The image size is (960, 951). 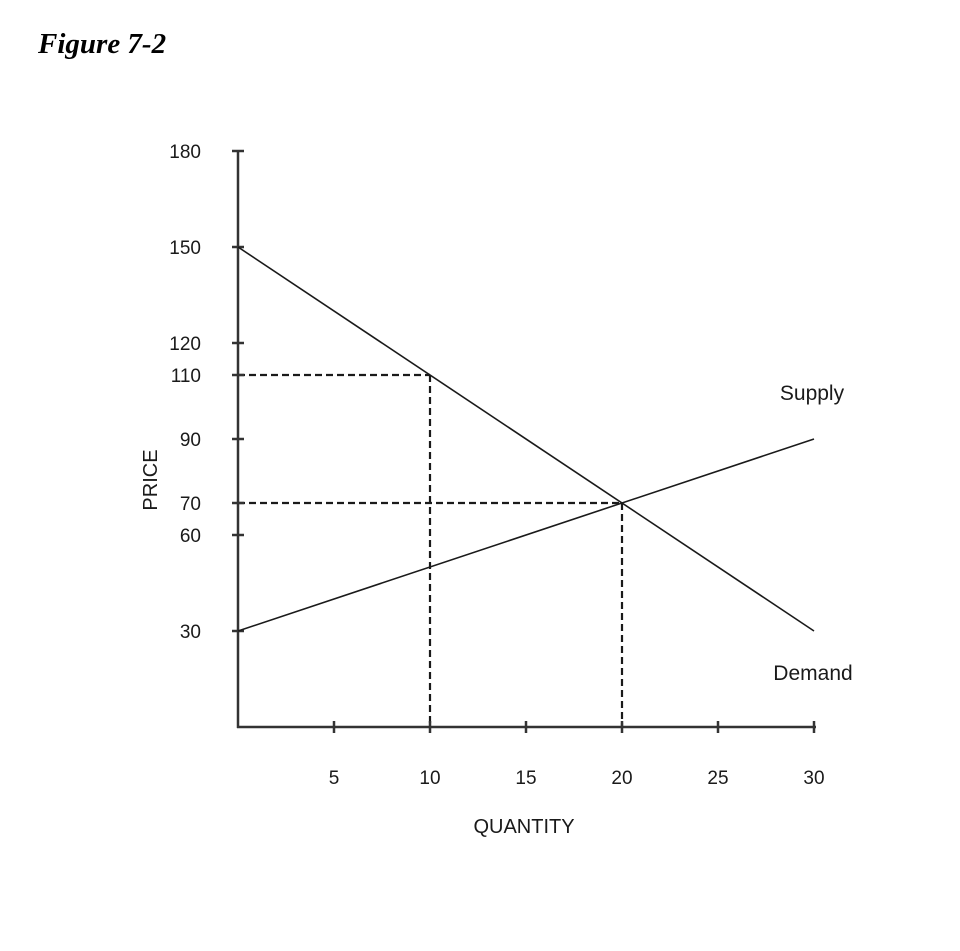 I want to click on demand-curve-label: Demand, so click(x=812, y=673).